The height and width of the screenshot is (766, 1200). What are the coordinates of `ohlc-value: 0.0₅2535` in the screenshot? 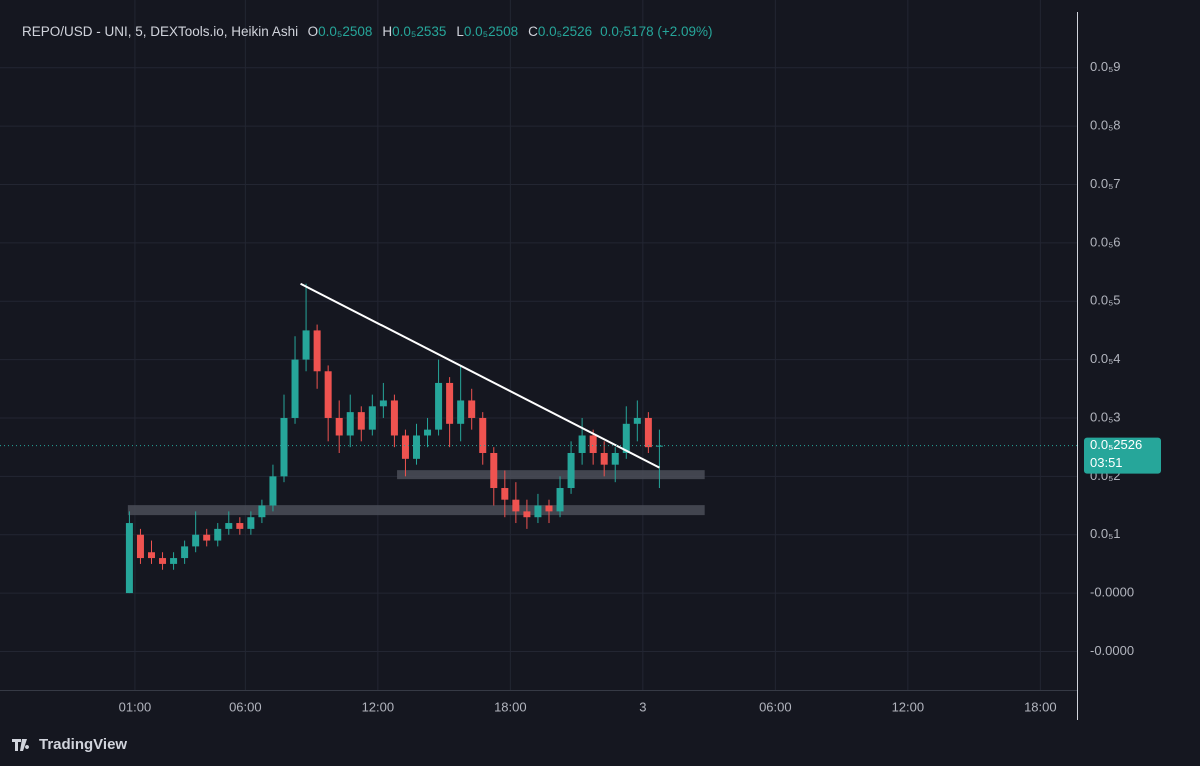 It's located at (419, 31).